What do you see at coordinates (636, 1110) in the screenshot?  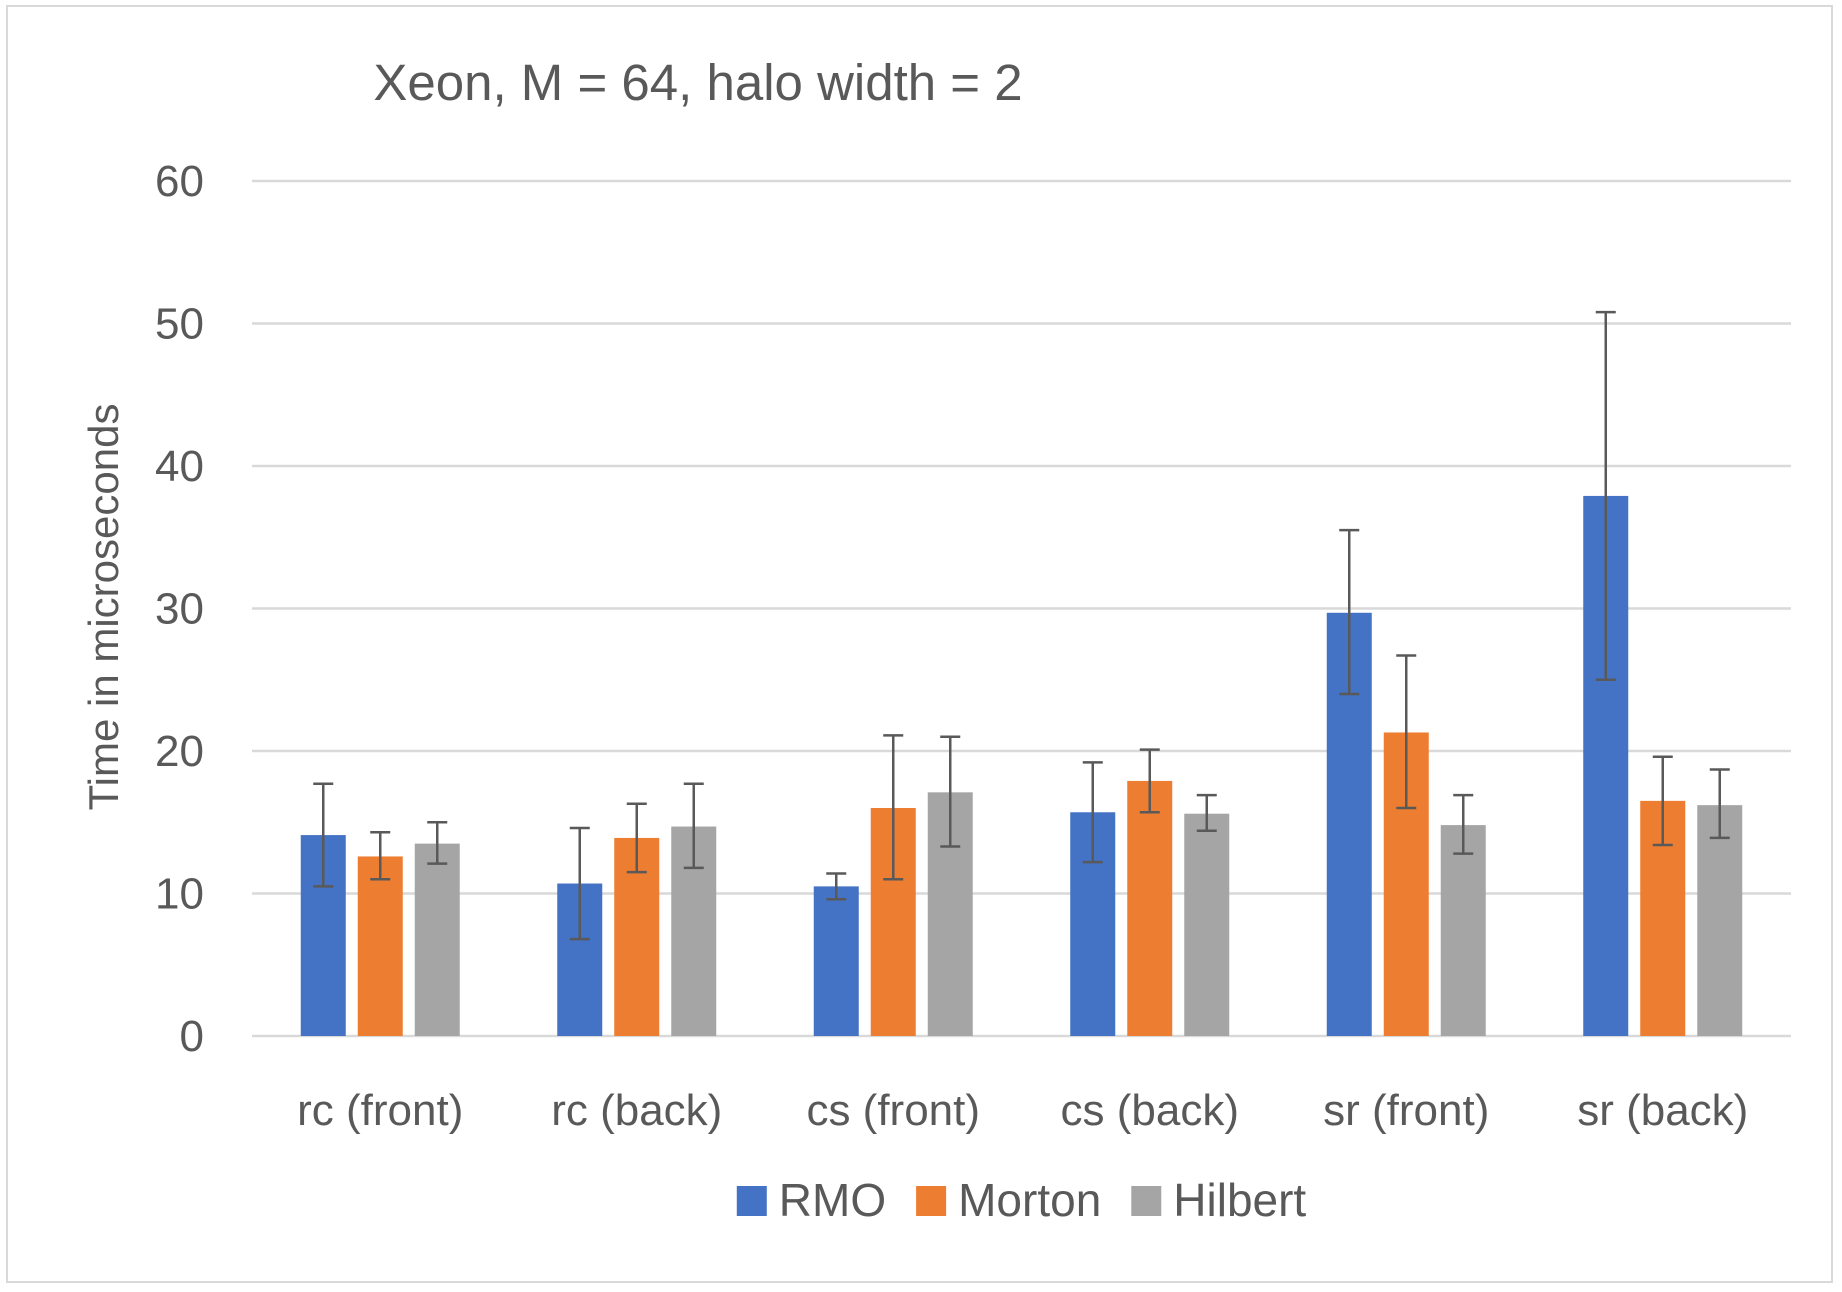 I see `x-tick-label: rc (back)` at bounding box center [636, 1110].